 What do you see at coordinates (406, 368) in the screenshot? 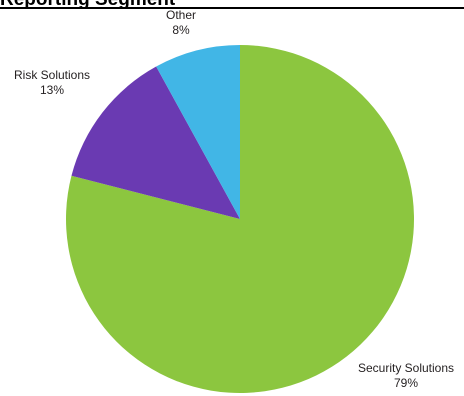
I see `slice-label-security-solutions: Security Solutions` at bounding box center [406, 368].